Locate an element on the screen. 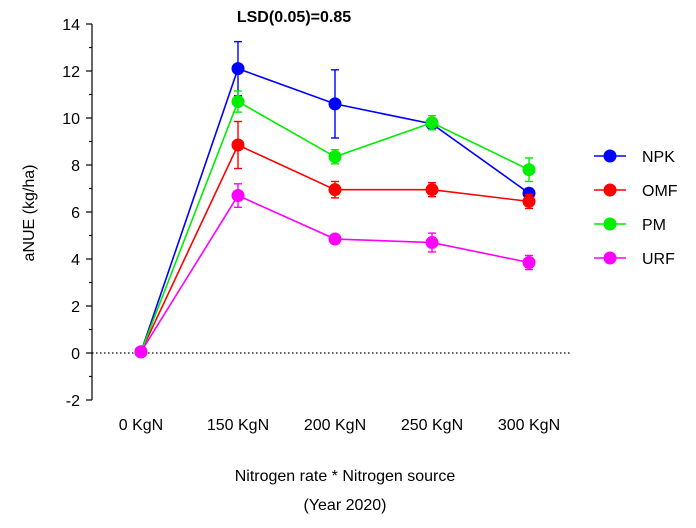  chart-title: LSD(0.05)=0.85 is located at coordinates (294, 17).